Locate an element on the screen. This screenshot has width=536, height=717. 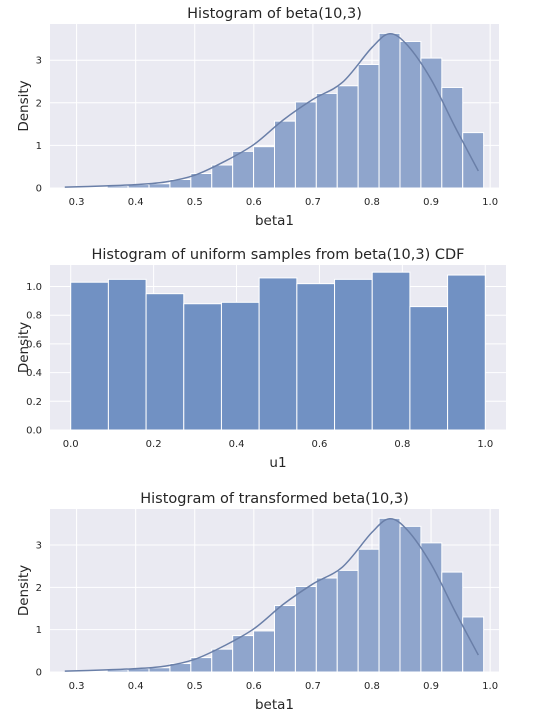
x-tick-label: 0.2 is located at coordinates (154, 444).